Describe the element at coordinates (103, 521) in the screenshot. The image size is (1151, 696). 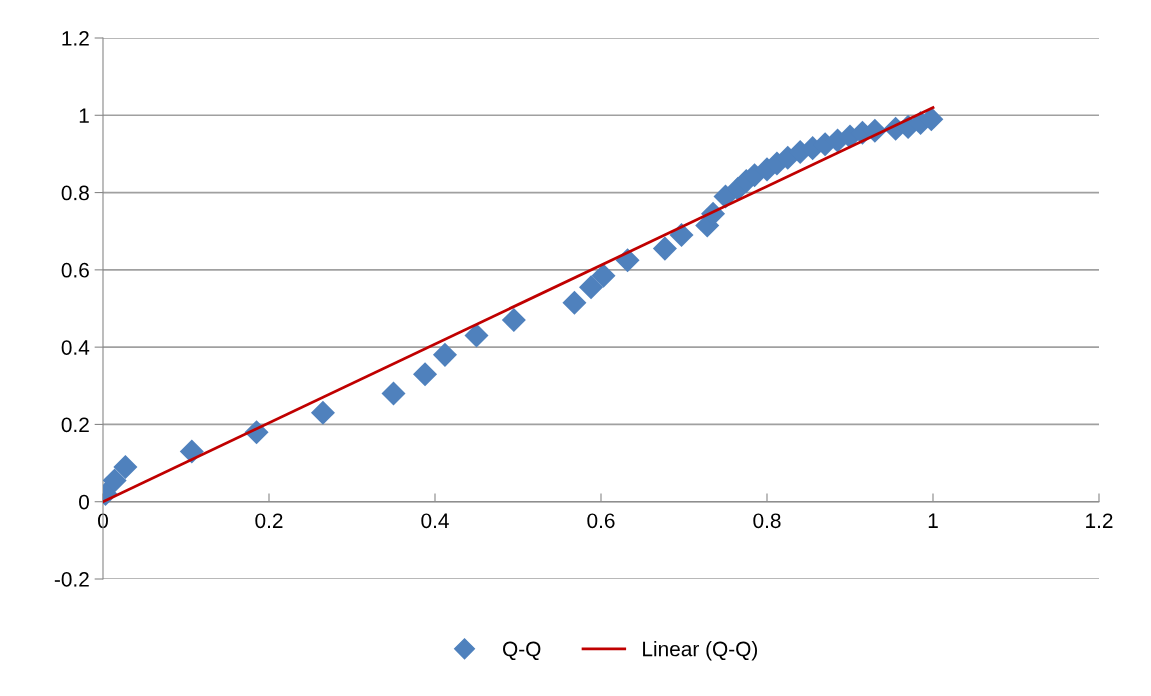
I see `x-tick-label: 0` at that location.